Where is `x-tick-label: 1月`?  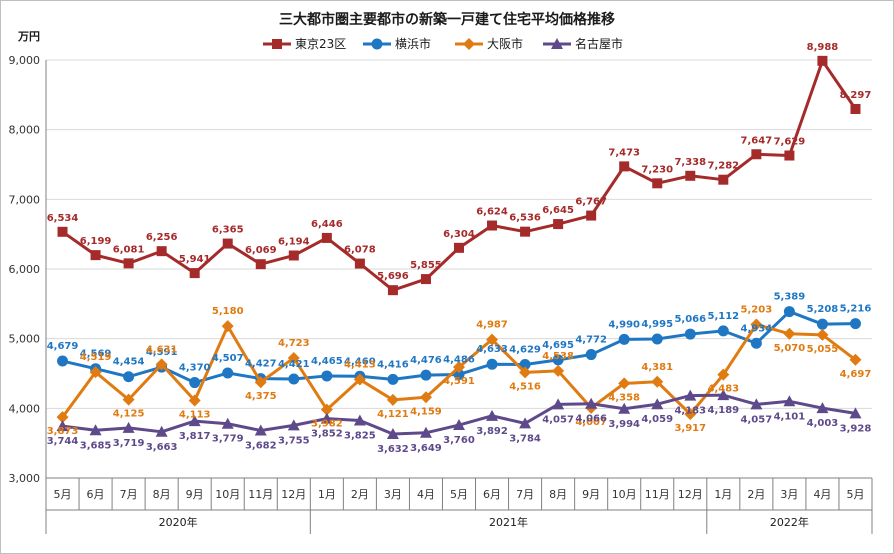
x-tick-label: 1月 is located at coordinates (723, 494).